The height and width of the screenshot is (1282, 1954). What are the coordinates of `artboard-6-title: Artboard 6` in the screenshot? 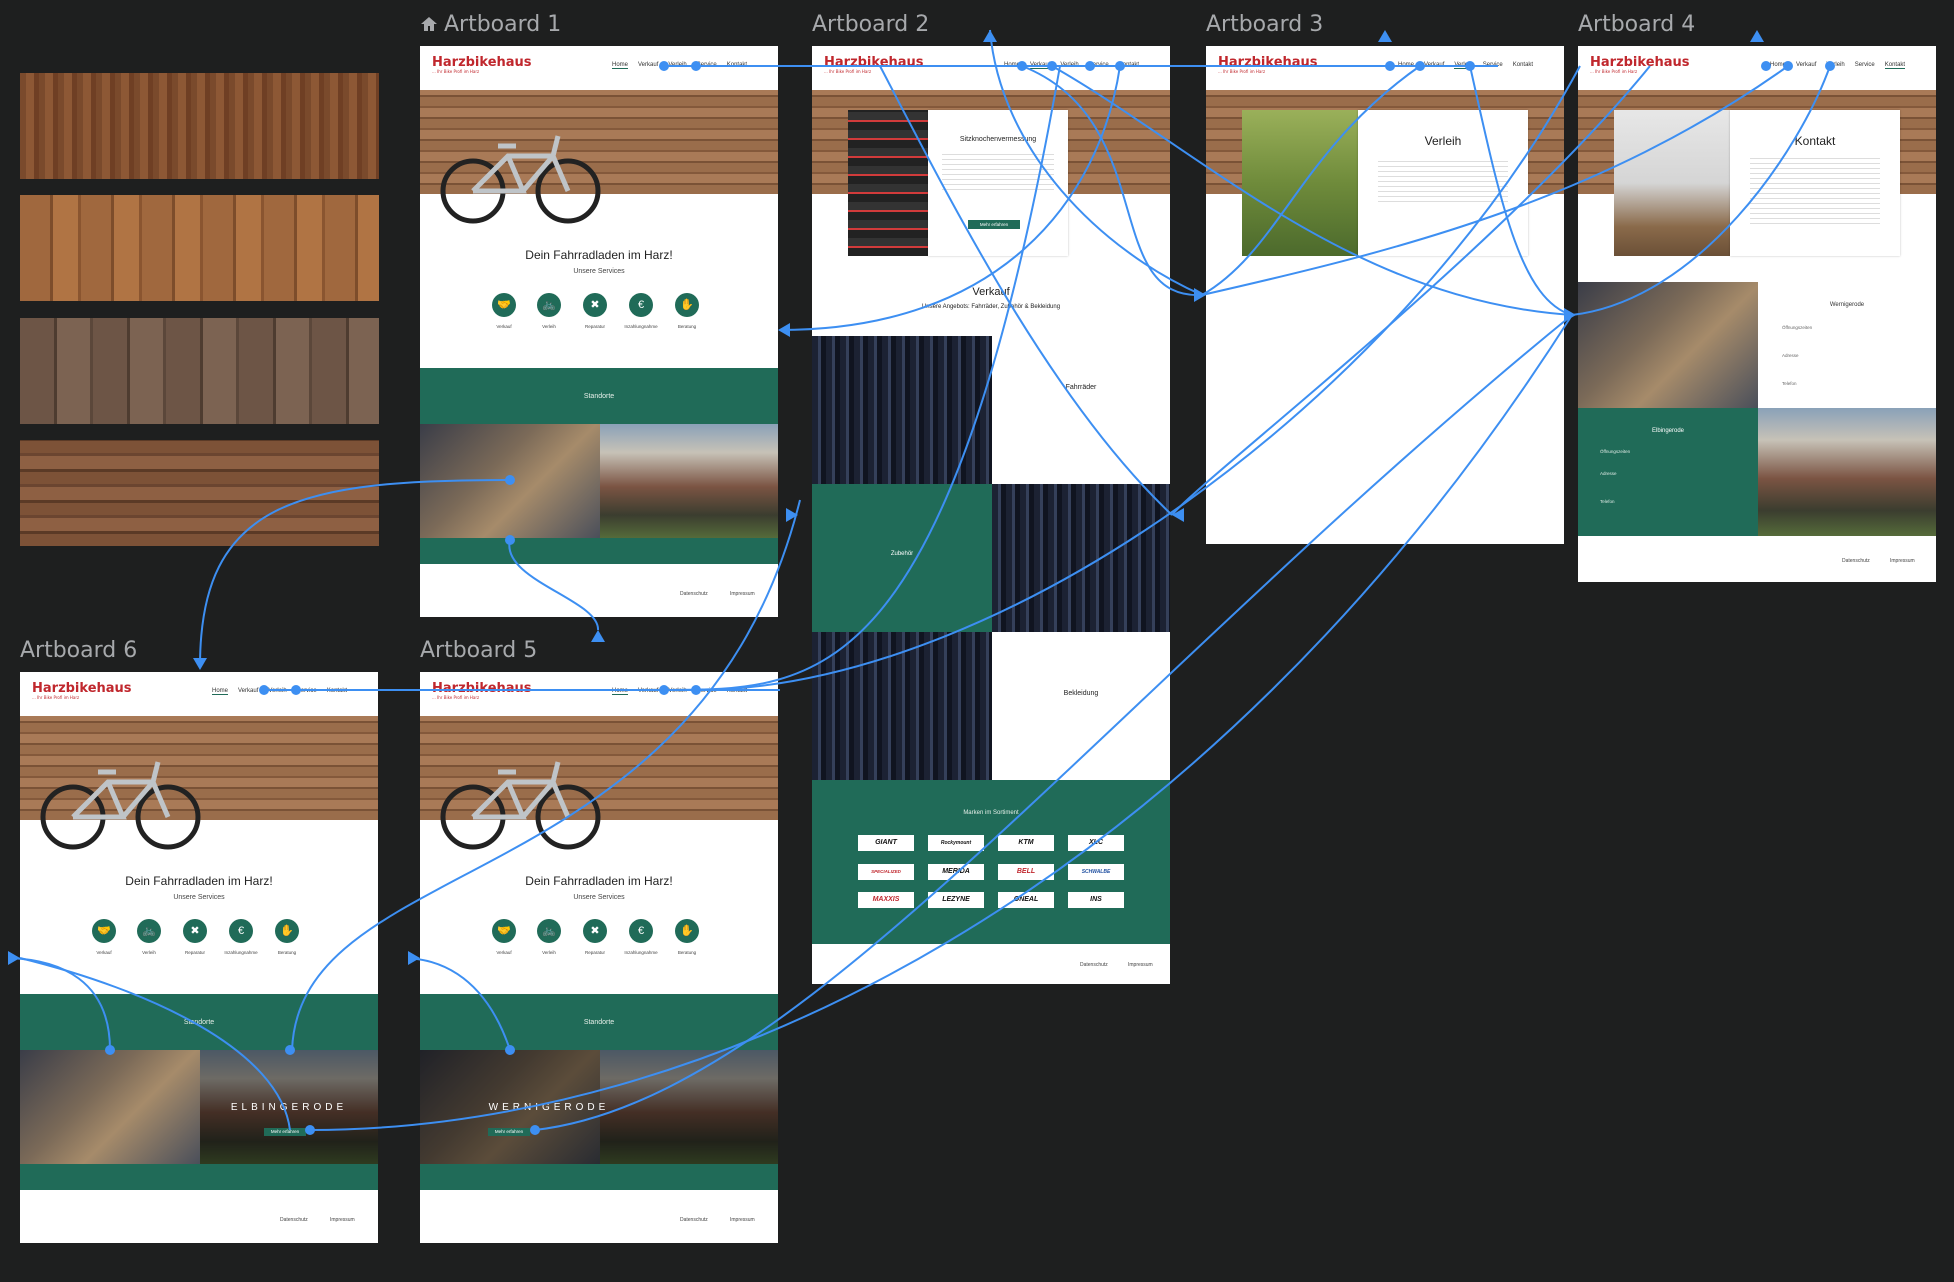 It's located at (79, 650).